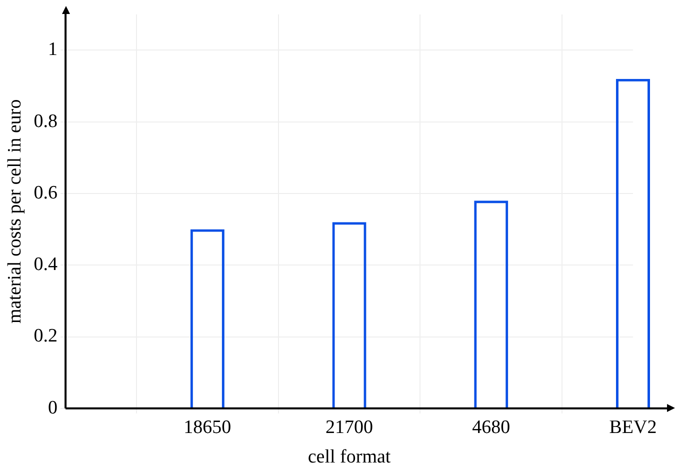 The image size is (676, 473). I want to click on x-tick-label: 4680, so click(491, 427).